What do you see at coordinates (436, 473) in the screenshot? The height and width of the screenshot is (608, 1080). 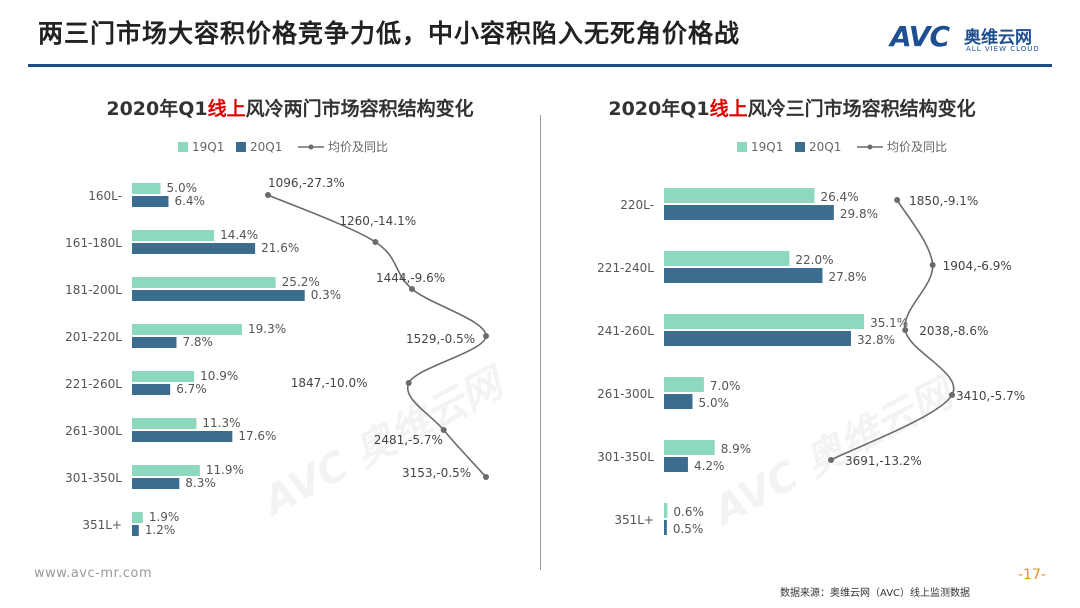 I see `price-yoy-label: 3153,-0.5%` at bounding box center [436, 473].